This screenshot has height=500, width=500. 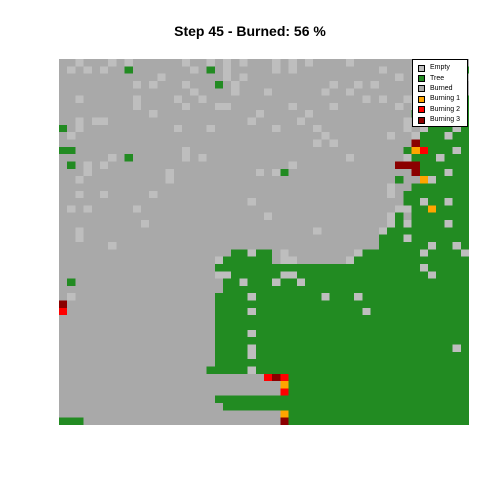 I want to click on legend-item-tree: Tree, so click(x=442, y=78).